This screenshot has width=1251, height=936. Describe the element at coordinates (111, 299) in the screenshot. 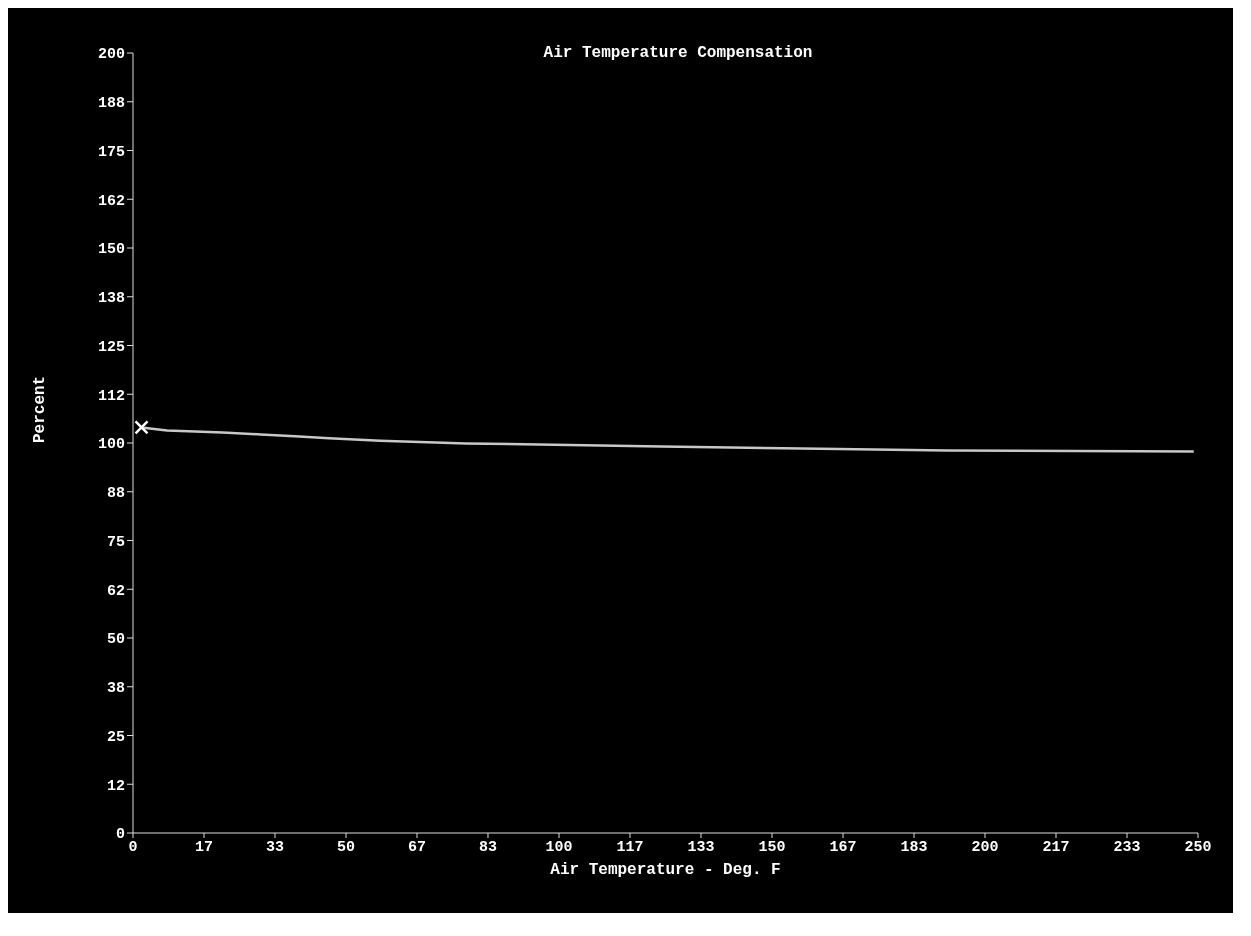

I see `y-tick-label: 138` at that location.